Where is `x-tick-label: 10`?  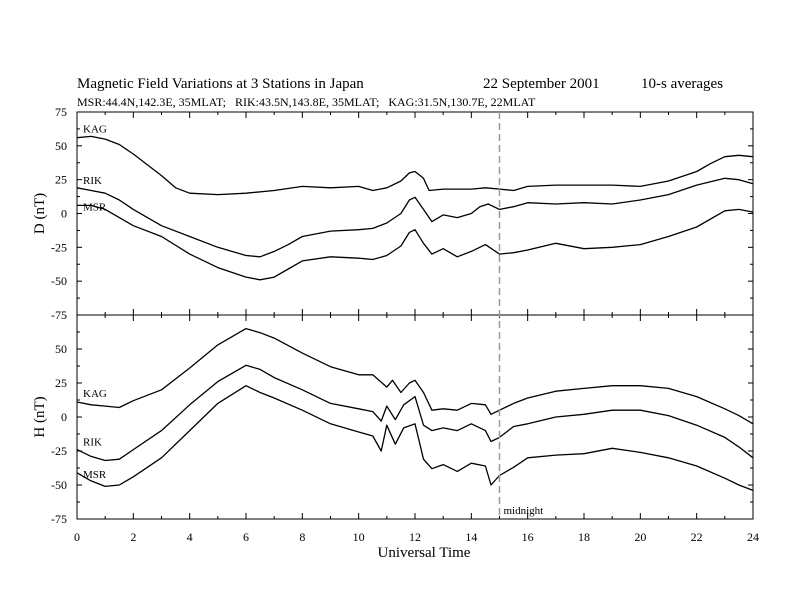
x-tick-label: 10 is located at coordinates (359, 537).